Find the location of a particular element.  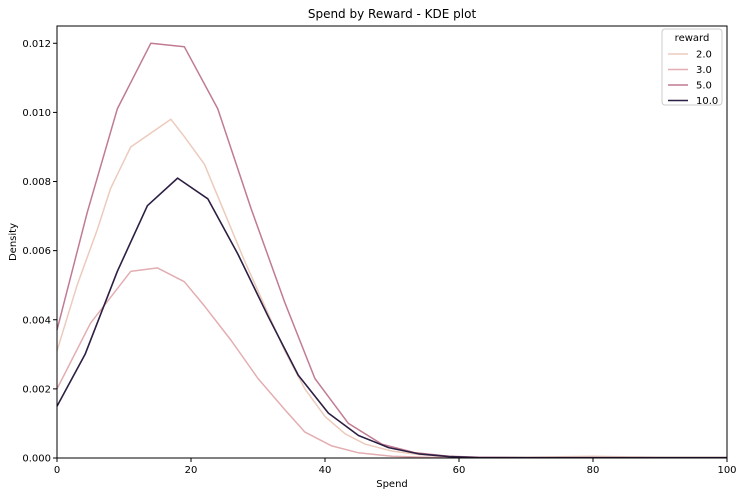

legend-label: 2.0 is located at coordinates (704, 55).